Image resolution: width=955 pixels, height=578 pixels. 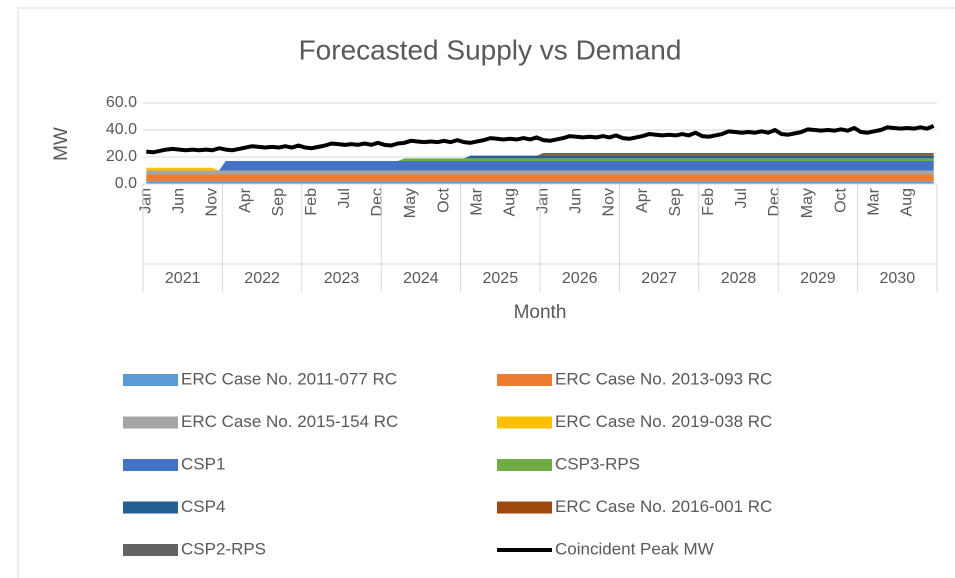 I want to click on legend-label: CSP1, so click(x=203, y=463).